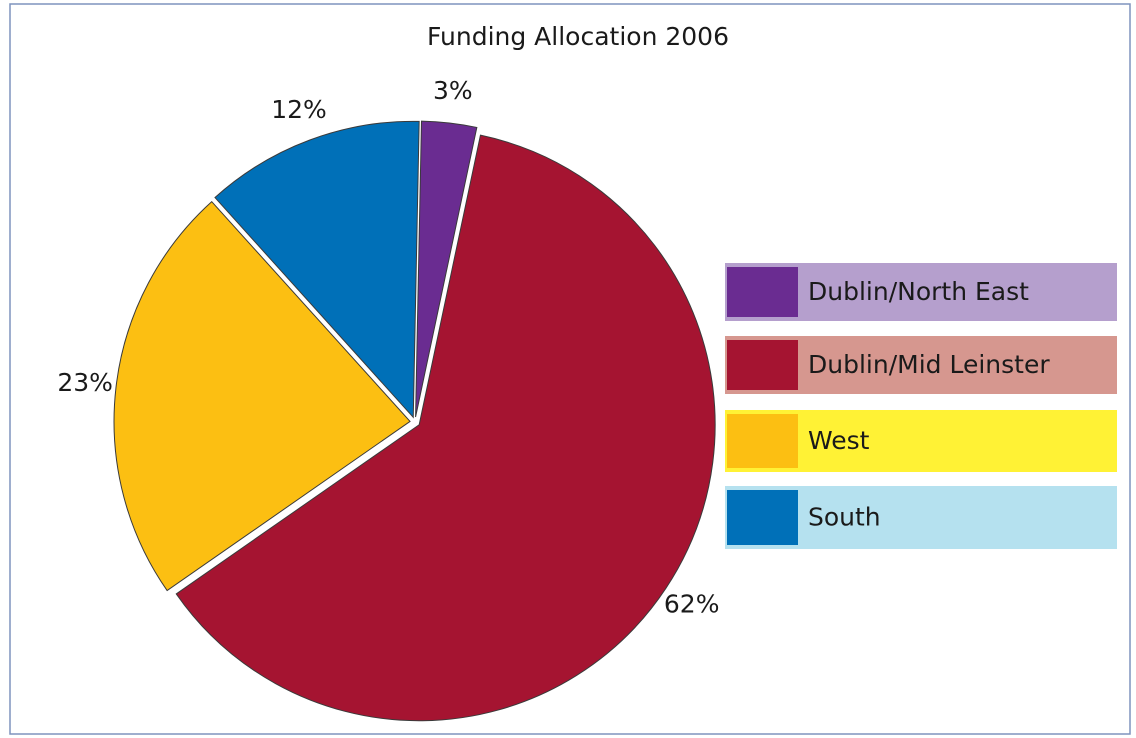 This screenshot has width=1136, height=738. I want to click on legend-label: Dublin/North East, so click(918, 291).